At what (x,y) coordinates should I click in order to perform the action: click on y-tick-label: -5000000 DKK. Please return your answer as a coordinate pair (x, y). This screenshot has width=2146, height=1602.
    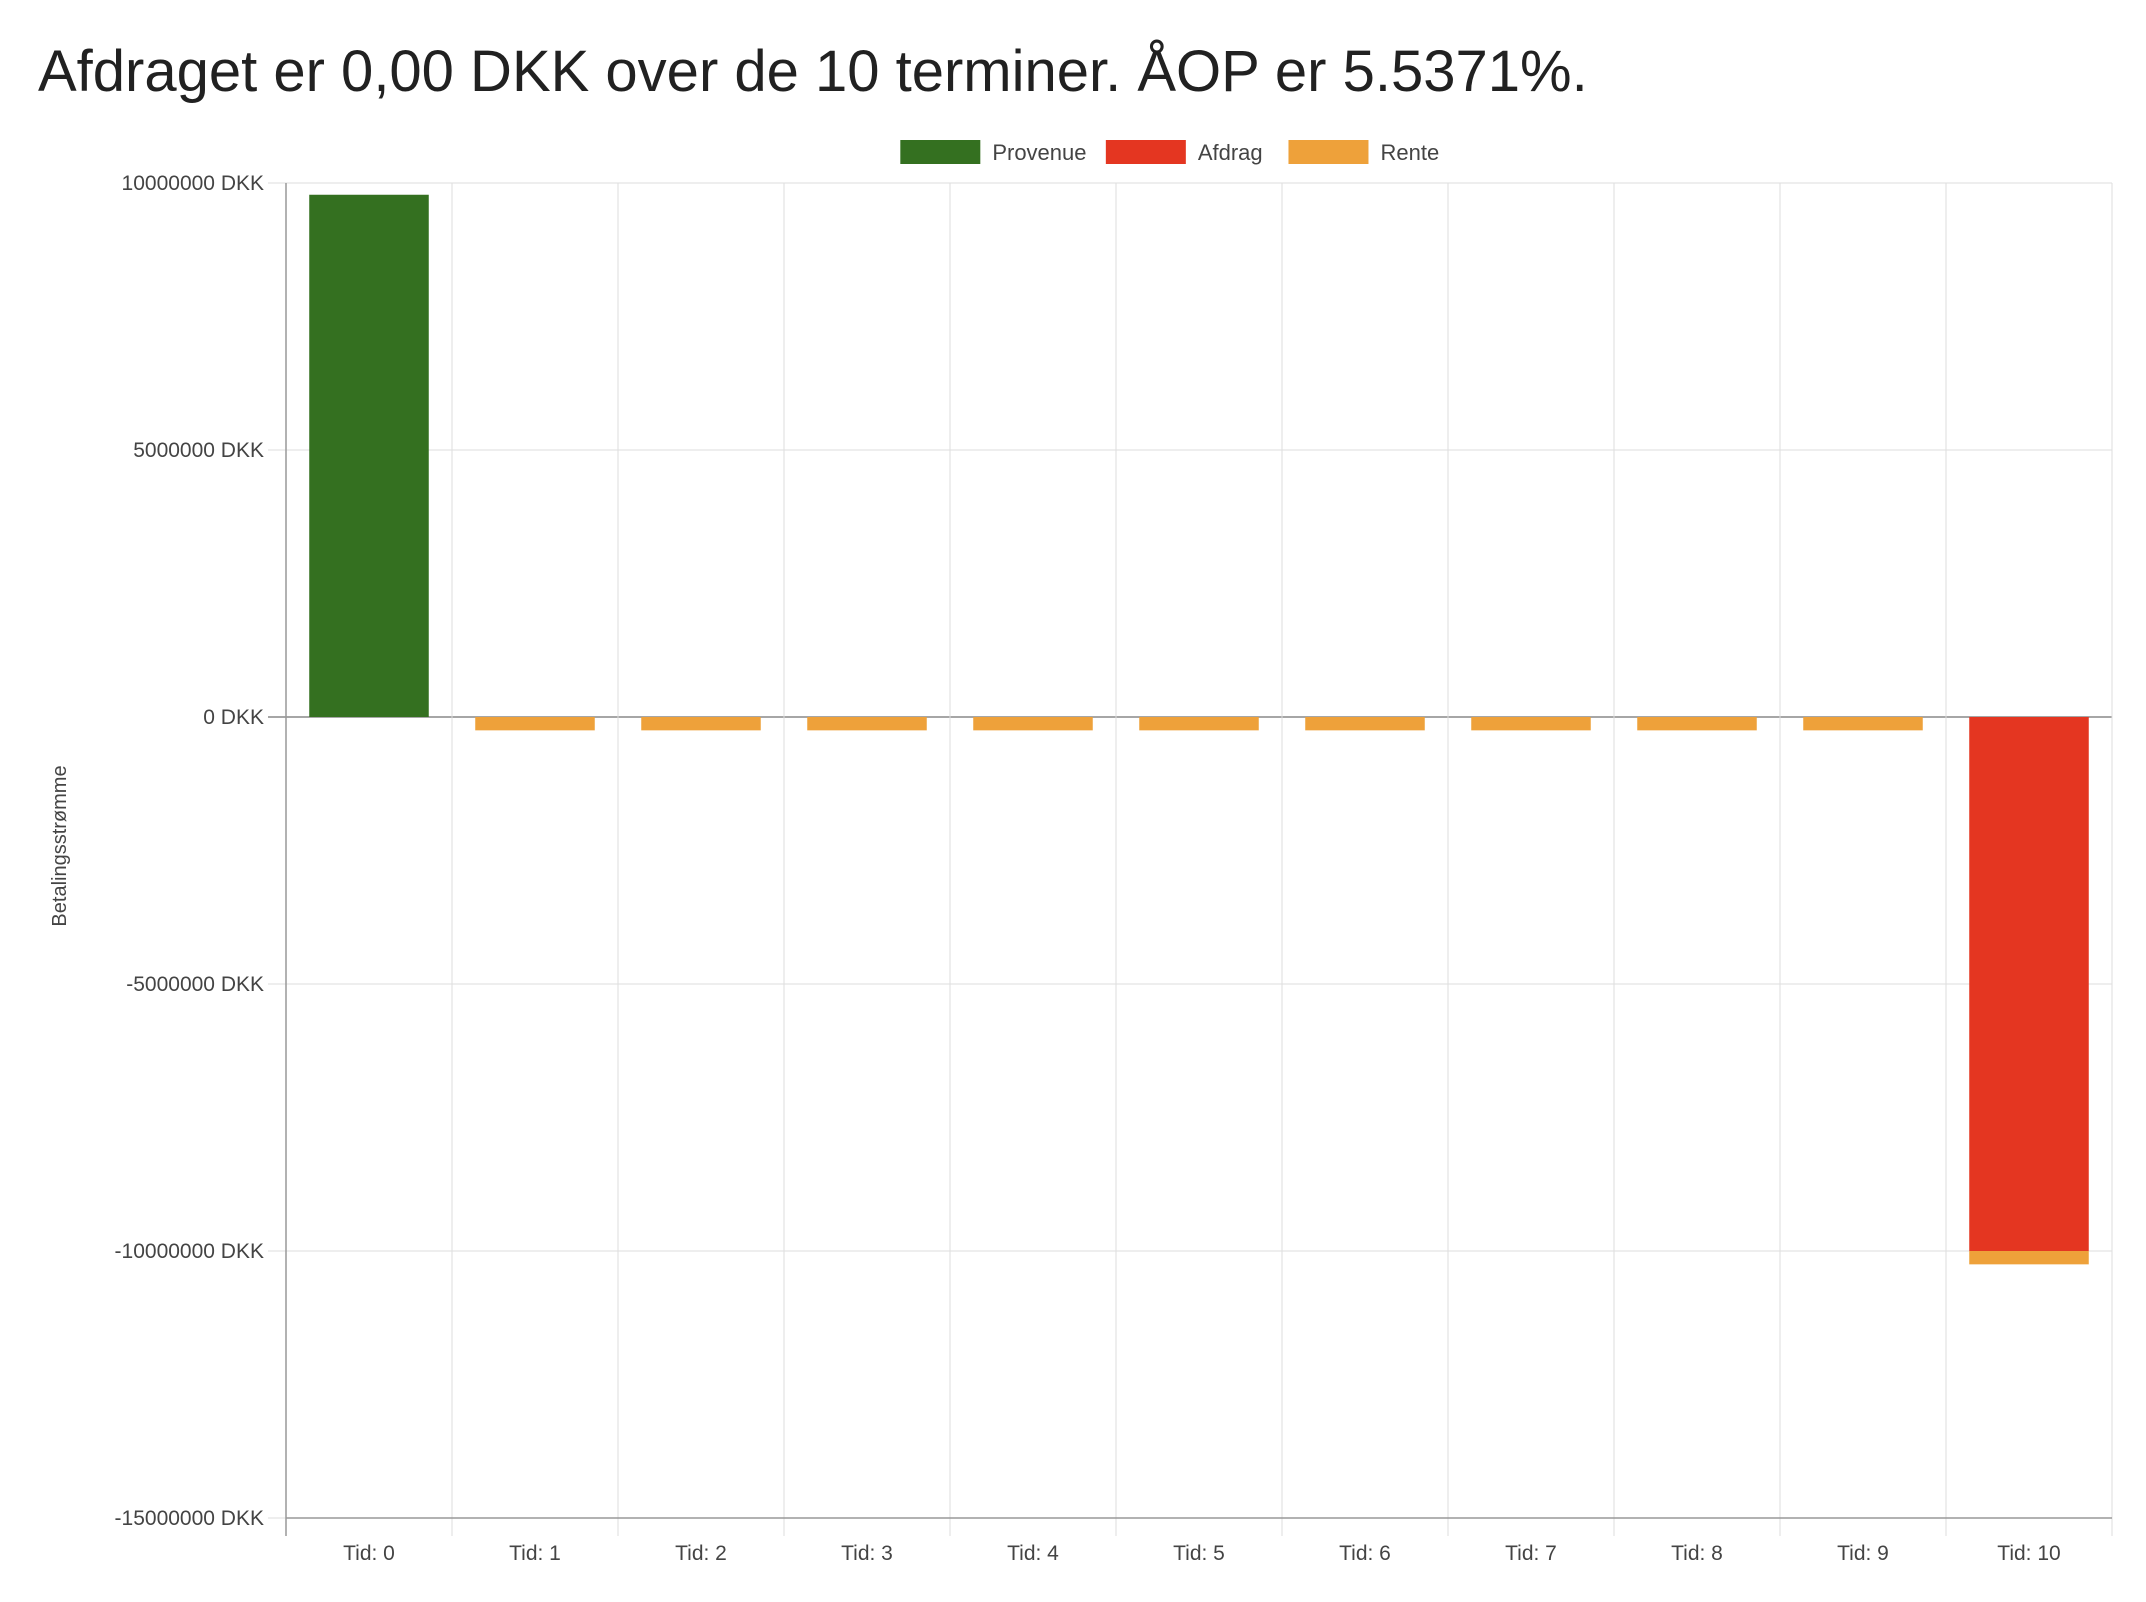
    Looking at the image, I should click on (195, 984).